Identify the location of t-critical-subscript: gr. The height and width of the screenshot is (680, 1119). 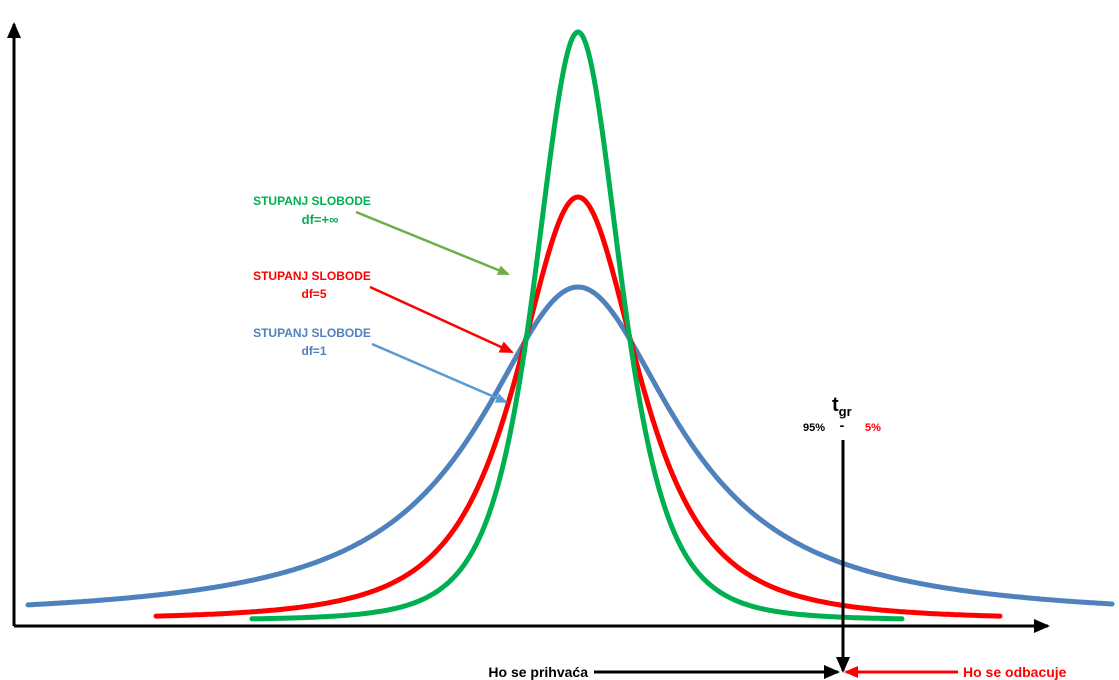
(845, 411).